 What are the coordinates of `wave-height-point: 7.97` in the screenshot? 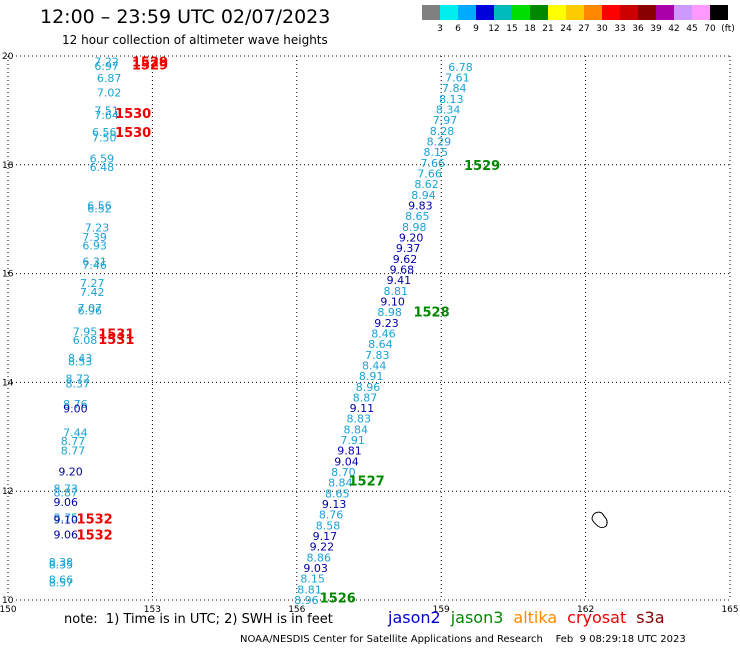 It's located at (445, 120).